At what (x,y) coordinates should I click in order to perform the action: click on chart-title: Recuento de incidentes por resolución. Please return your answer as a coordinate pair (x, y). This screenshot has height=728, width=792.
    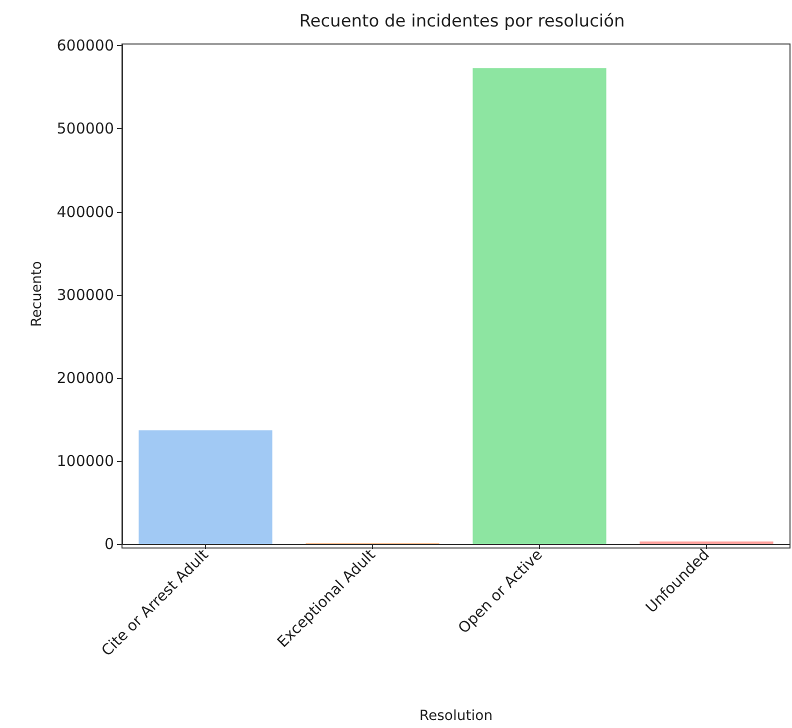
    Looking at the image, I should click on (462, 22).